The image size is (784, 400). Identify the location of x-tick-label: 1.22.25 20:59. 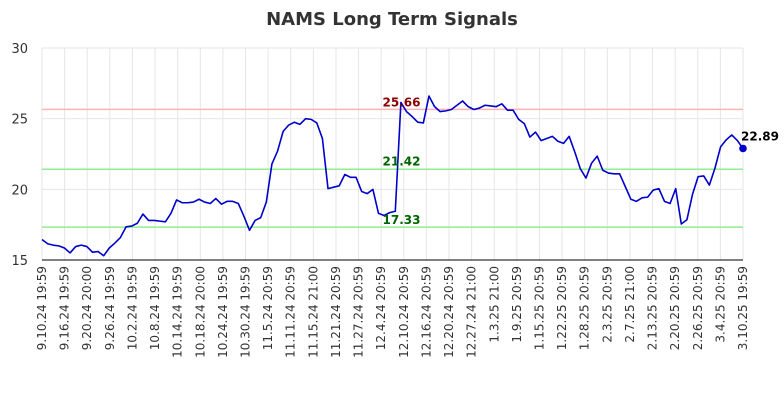
(562, 308).